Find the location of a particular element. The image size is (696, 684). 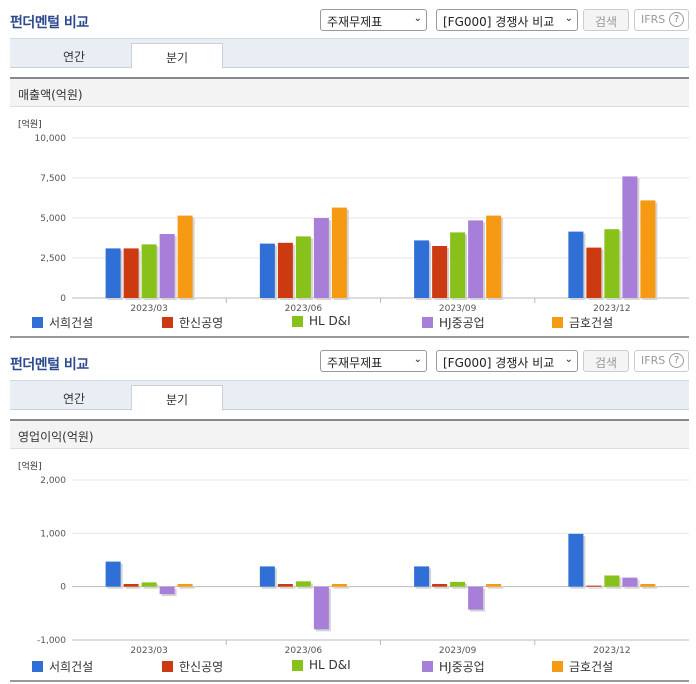

panel-title: 영업이익(억원) is located at coordinates (349, 435).